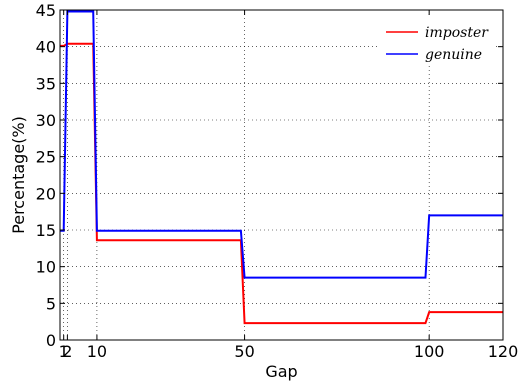 The height and width of the screenshot is (390, 521). What do you see at coordinates (51, 303) in the screenshot?
I see `y-tick-label: 5` at bounding box center [51, 303].